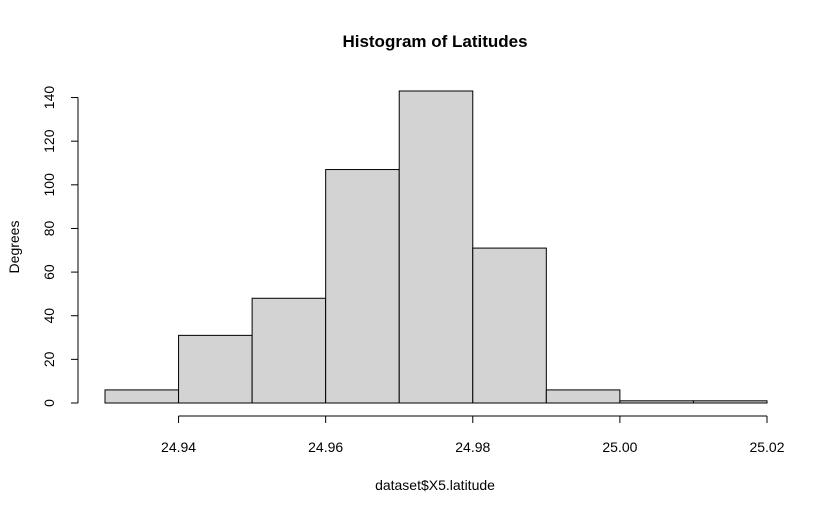 The width and height of the screenshot is (834, 514). I want to click on y-tick-label: 100, so click(49, 185).